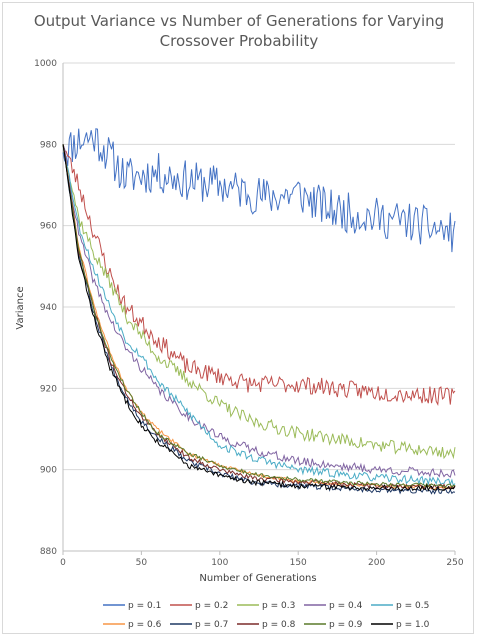 Image resolution: width=478 pixels, height=638 pixels. I want to click on legend-label: p = 0.9, so click(346, 625).